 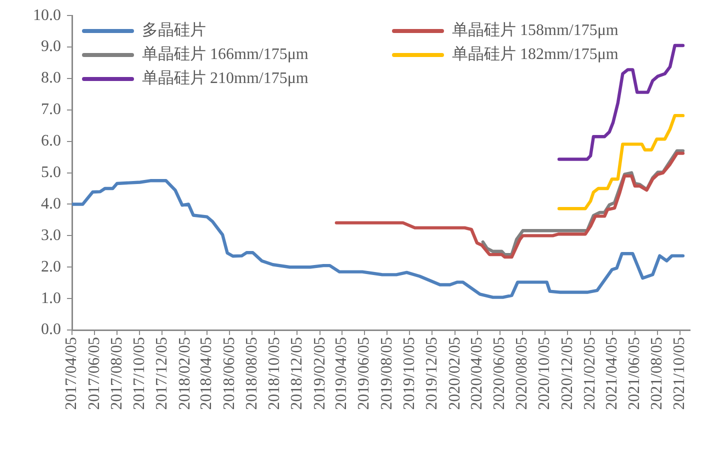 What do you see at coordinates (51, 47) in the screenshot?
I see `y-tick-label: 9.0` at bounding box center [51, 47].